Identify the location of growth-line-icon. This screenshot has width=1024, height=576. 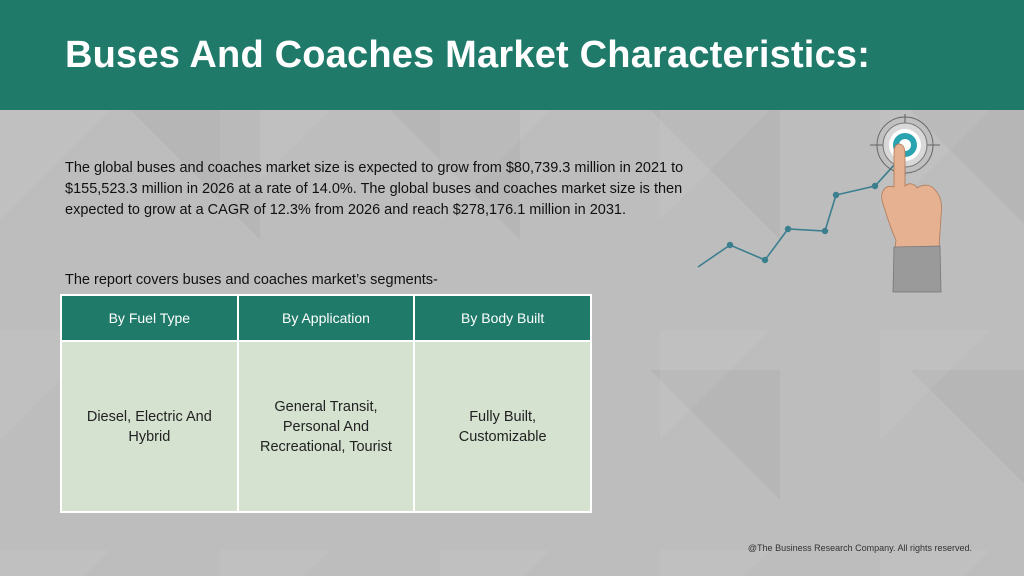
(796, 215).